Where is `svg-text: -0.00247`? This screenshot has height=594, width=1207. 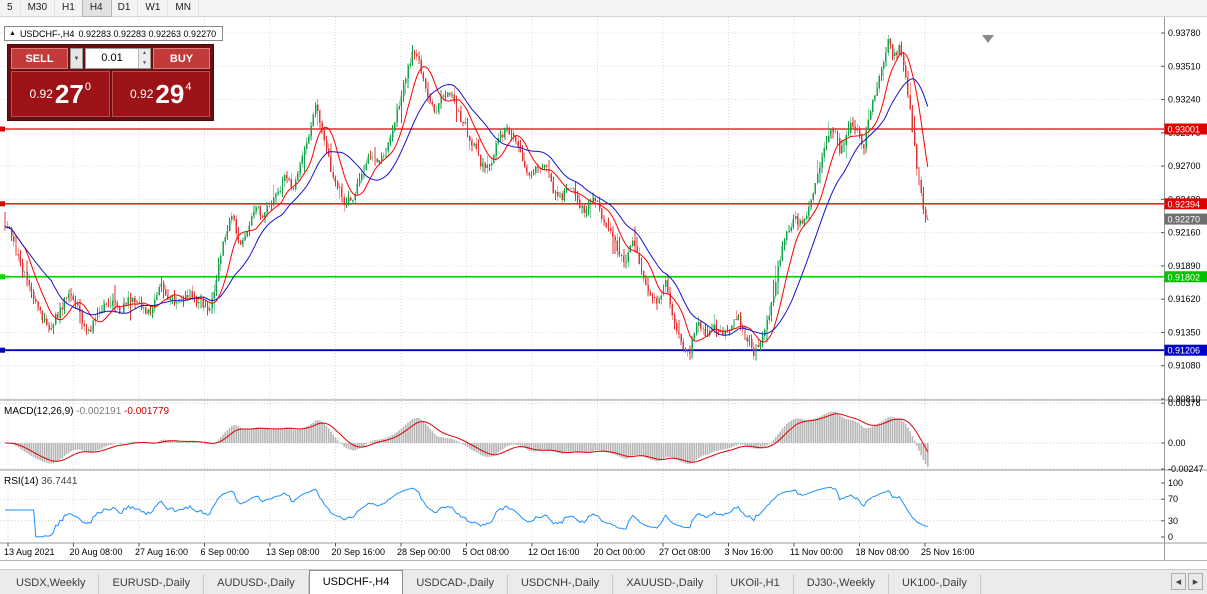
svg-text: -0.00247 is located at coordinates (1186, 469).